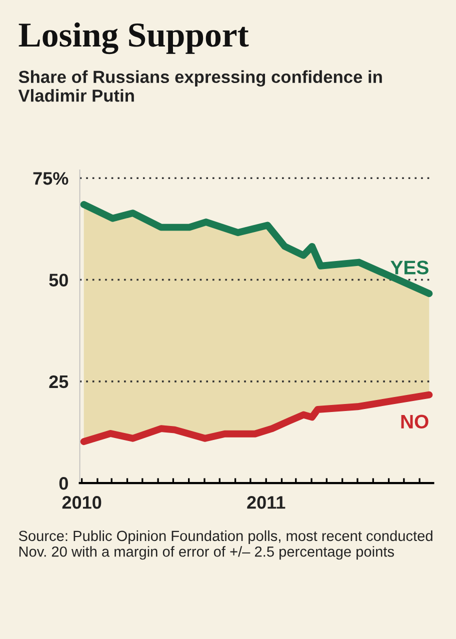 The width and height of the screenshot is (456, 639). Describe the element at coordinates (58, 381) in the screenshot. I see `y-tick-label: 25` at that location.